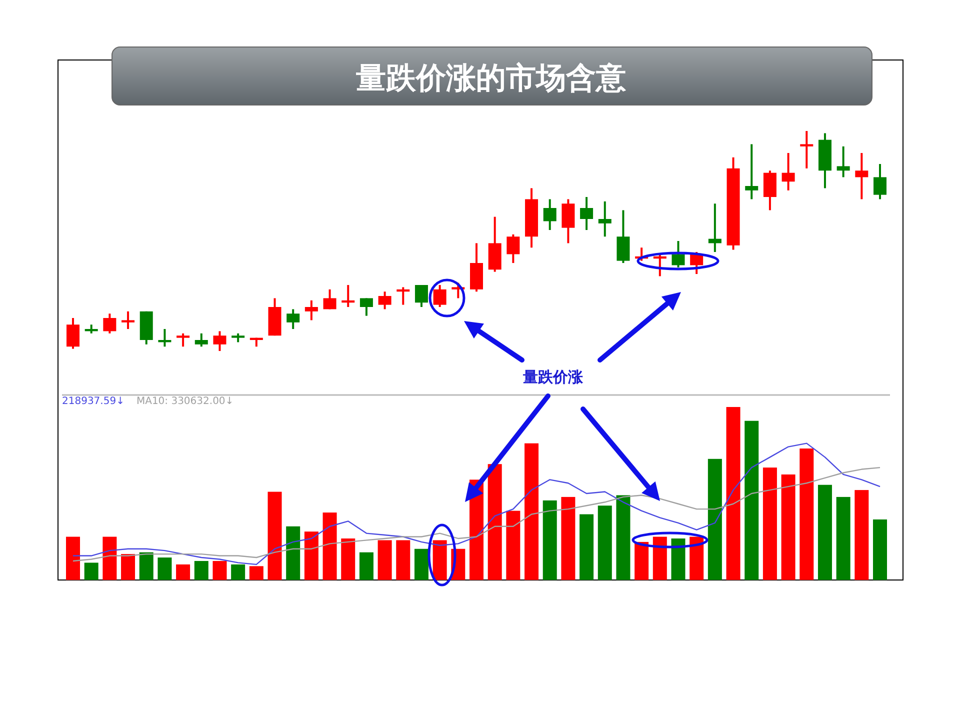  Describe the element at coordinates (491, 78) in the screenshot. I see `chart-title: 量跌价涨的市场含意` at that location.